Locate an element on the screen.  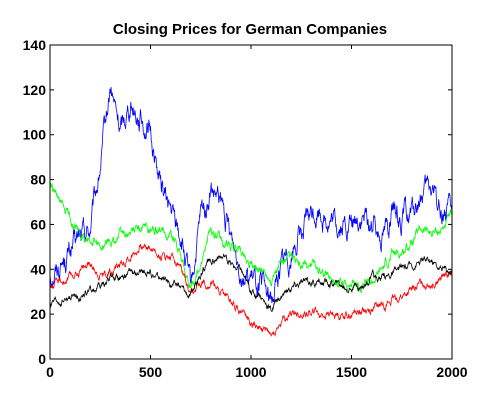
chart-title: Closing Prices for German Companies is located at coordinates (250, 29).